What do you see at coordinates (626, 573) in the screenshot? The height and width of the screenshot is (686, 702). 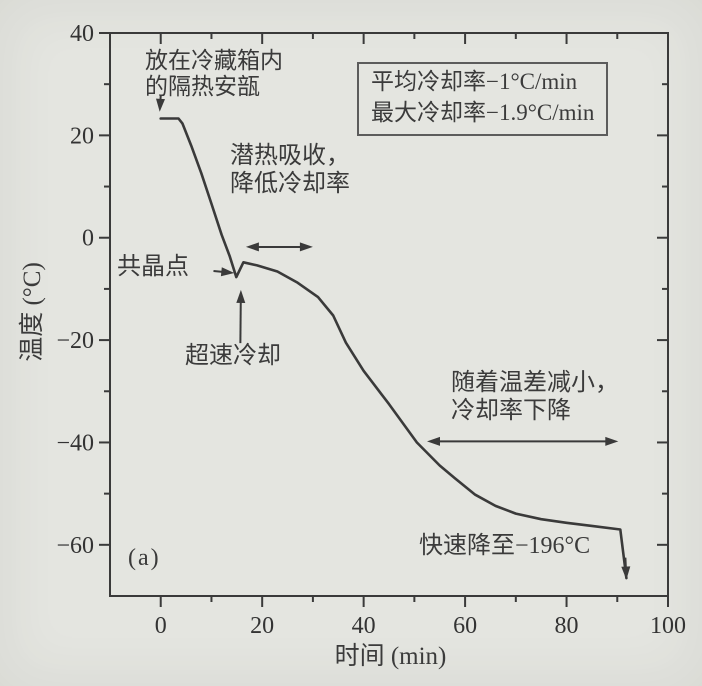 I see `plunge-arrow-head` at bounding box center [626, 573].